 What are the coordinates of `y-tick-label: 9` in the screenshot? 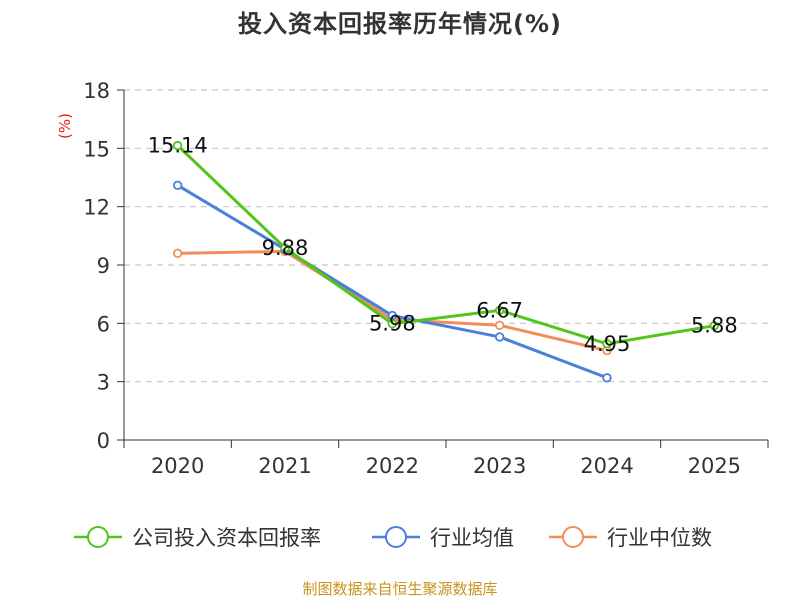 It's located at (103, 266).